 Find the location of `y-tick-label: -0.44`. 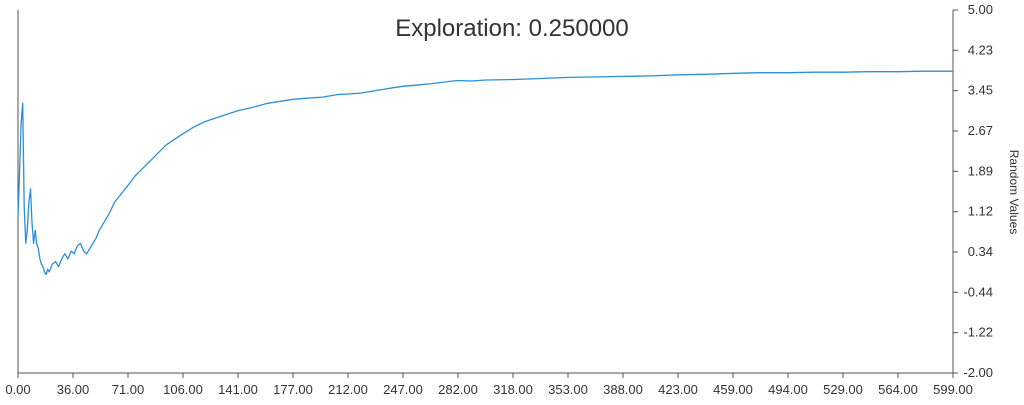

y-tick-label: -0.44 is located at coordinates (978, 291).